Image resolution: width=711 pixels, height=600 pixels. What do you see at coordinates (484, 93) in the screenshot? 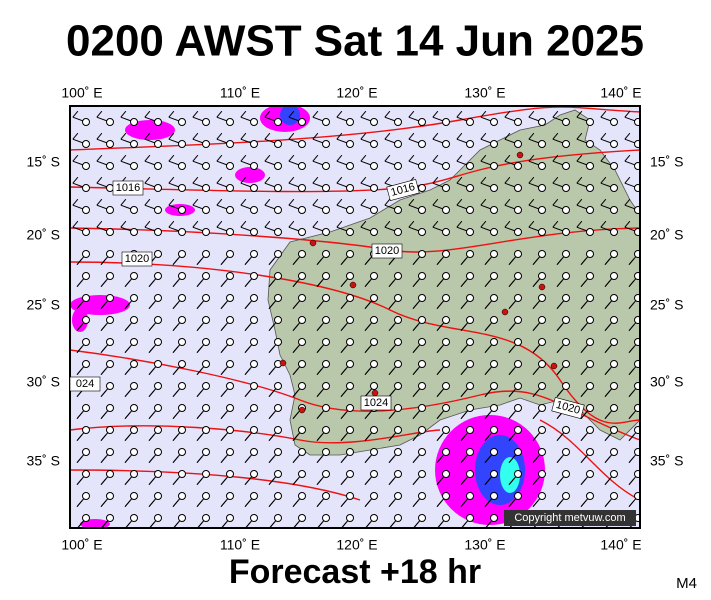
I see `longitude-label: 130˚ E` at bounding box center [484, 93].